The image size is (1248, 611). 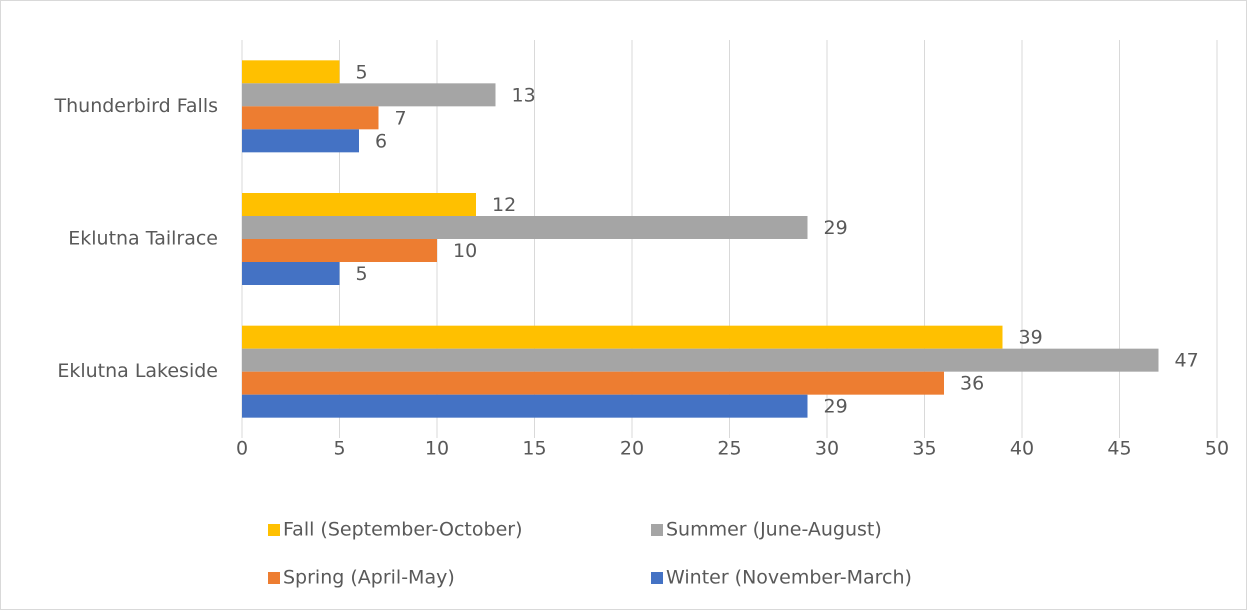 I want to click on y-tick-label: Thunderbird Falls, so click(x=136, y=106).